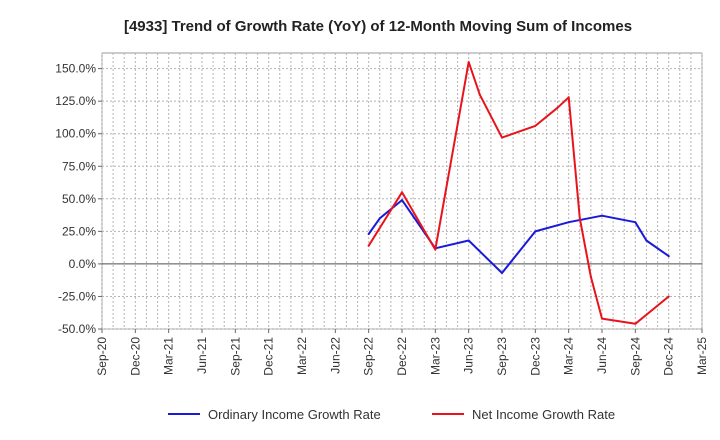 The height and width of the screenshot is (440, 720). What do you see at coordinates (543, 414) in the screenshot?
I see `legend-label: Net Income Growth Rate` at bounding box center [543, 414].